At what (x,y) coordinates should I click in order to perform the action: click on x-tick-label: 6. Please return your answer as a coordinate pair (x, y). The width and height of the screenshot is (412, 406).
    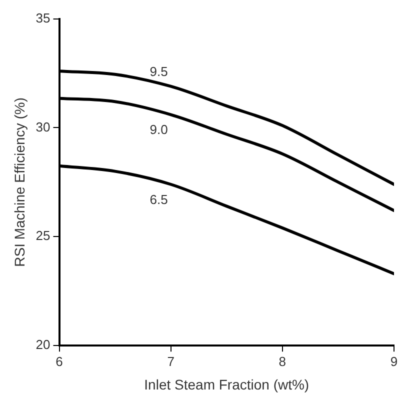
    Looking at the image, I should click on (59, 361).